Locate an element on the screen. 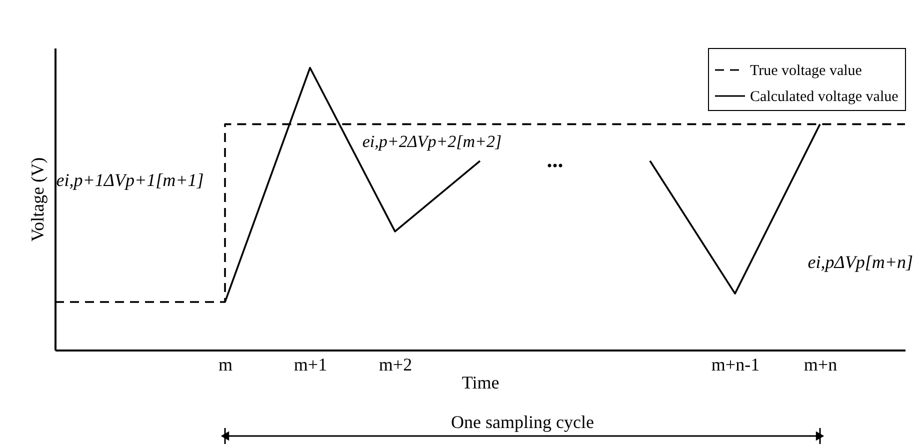  x-tick-label: m+n is located at coordinates (821, 364).